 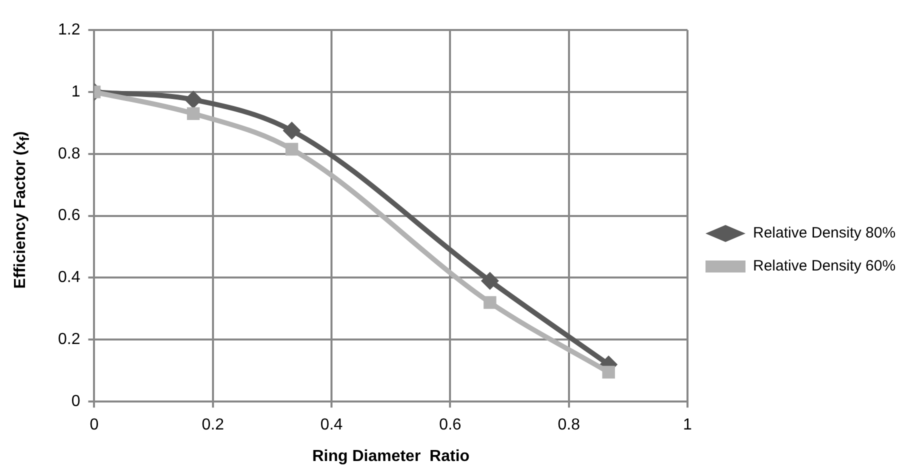 What do you see at coordinates (687, 425) in the screenshot?
I see `x-tick-label: 1` at bounding box center [687, 425].